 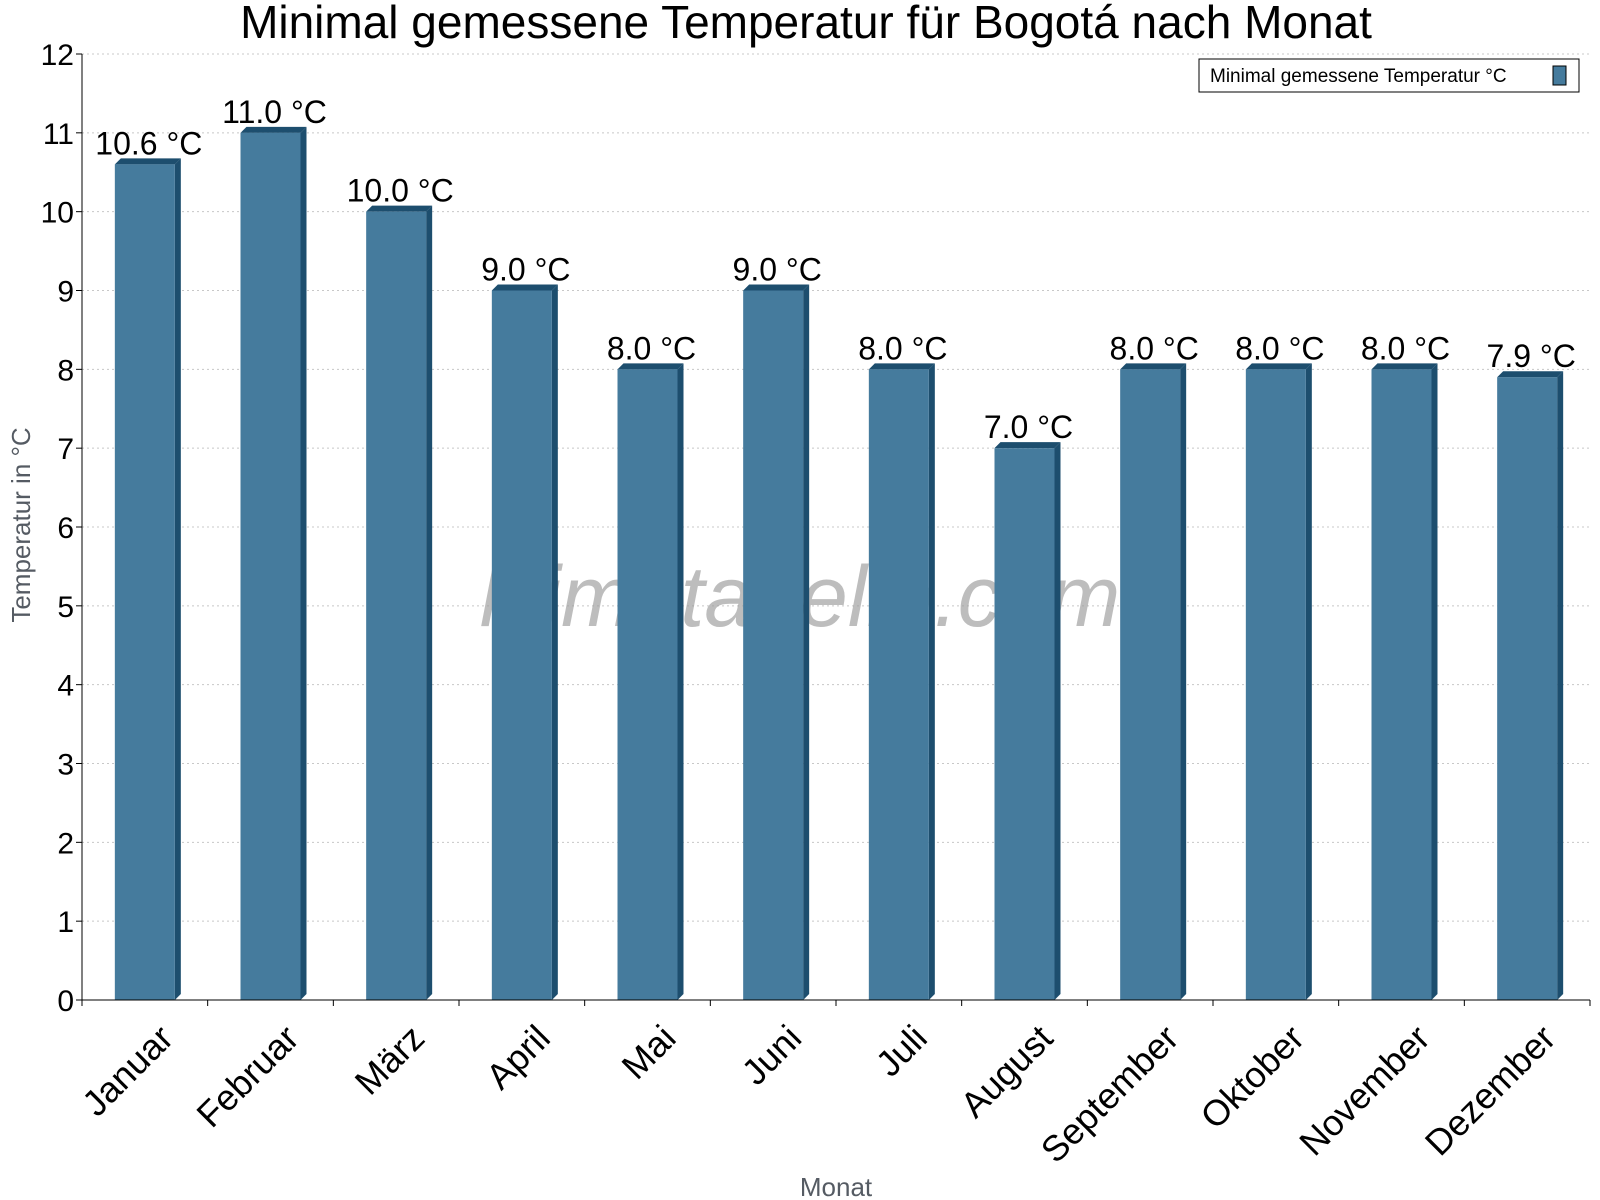 What do you see at coordinates (65, 922) in the screenshot?
I see `y-tick-label: 1` at bounding box center [65, 922].